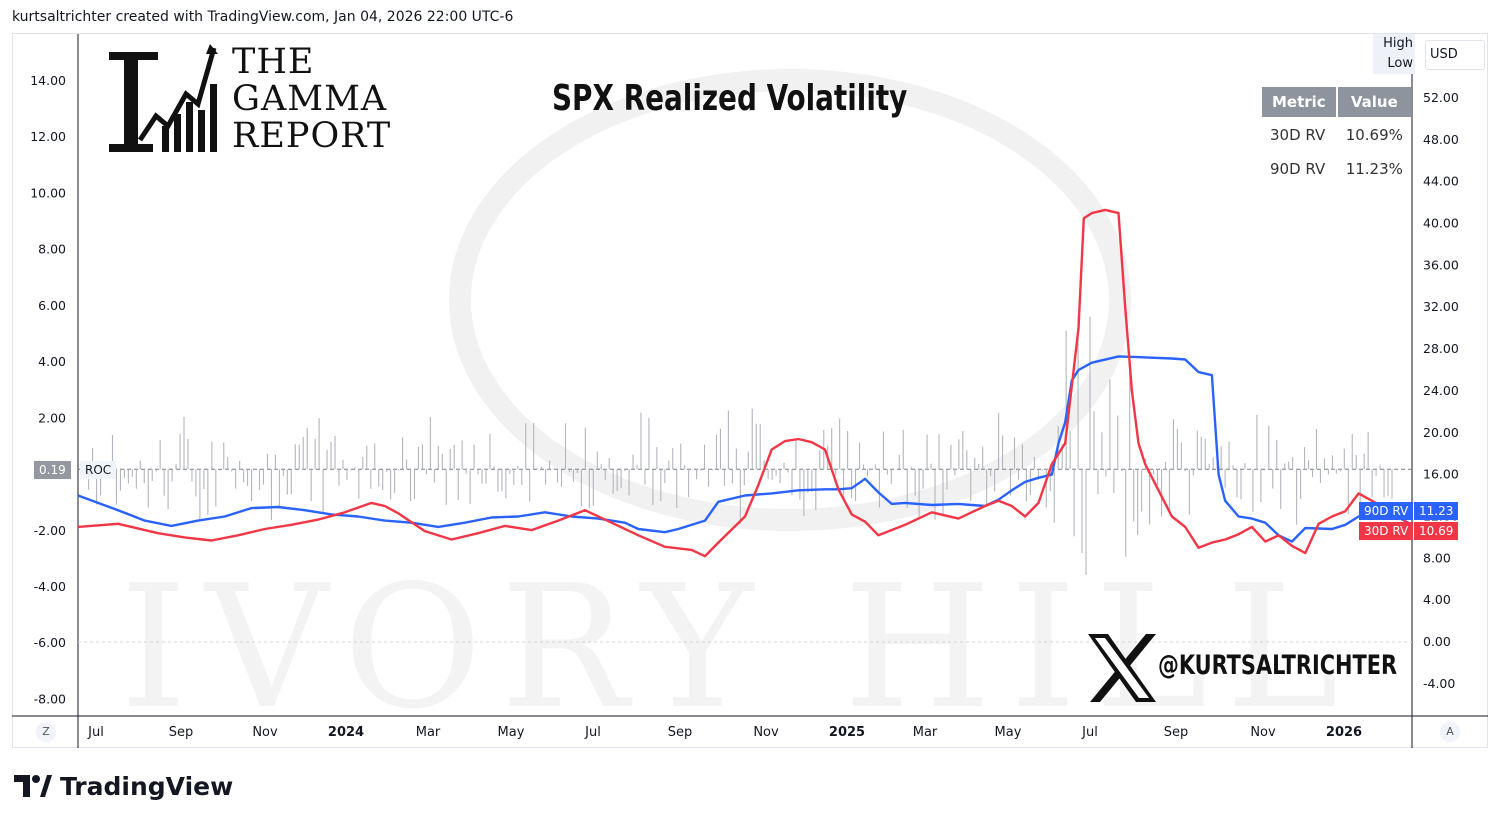 Image resolution: width=1502 pixels, height=824 pixels. I want to click on metric-header: Metric, so click(1299, 102).